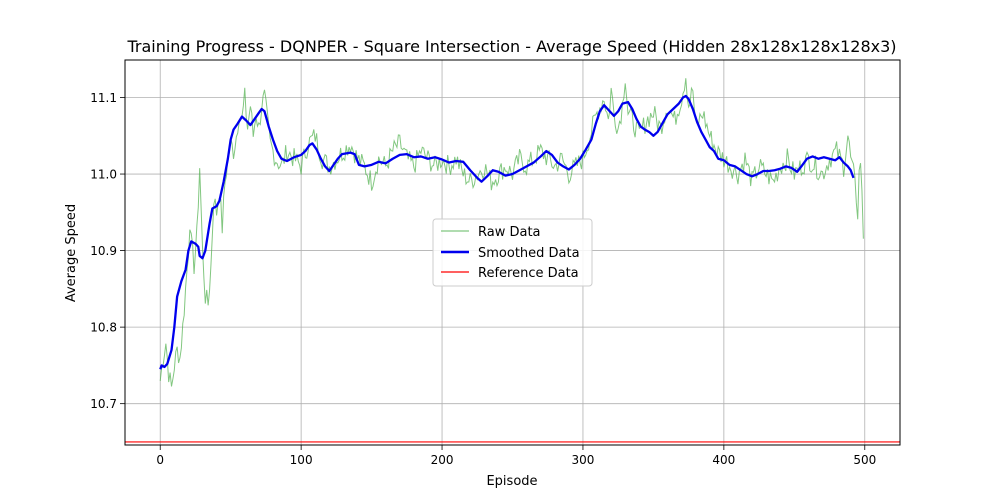 This screenshot has width=1000, height=504. What do you see at coordinates (103, 404) in the screenshot?
I see `y-tick-label: 10.7` at bounding box center [103, 404].